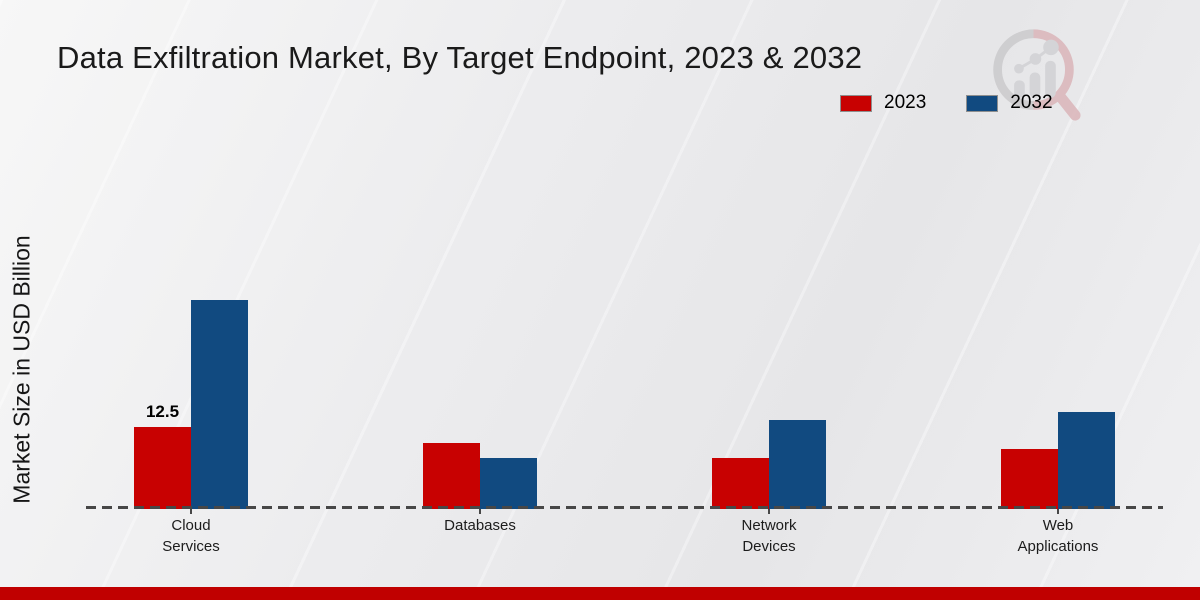 Image resolution: width=1200 pixels, height=600 pixels. Describe the element at coordinates (162, 468) in the screenshot. I see `bar-cloud-services-2023` at that location.